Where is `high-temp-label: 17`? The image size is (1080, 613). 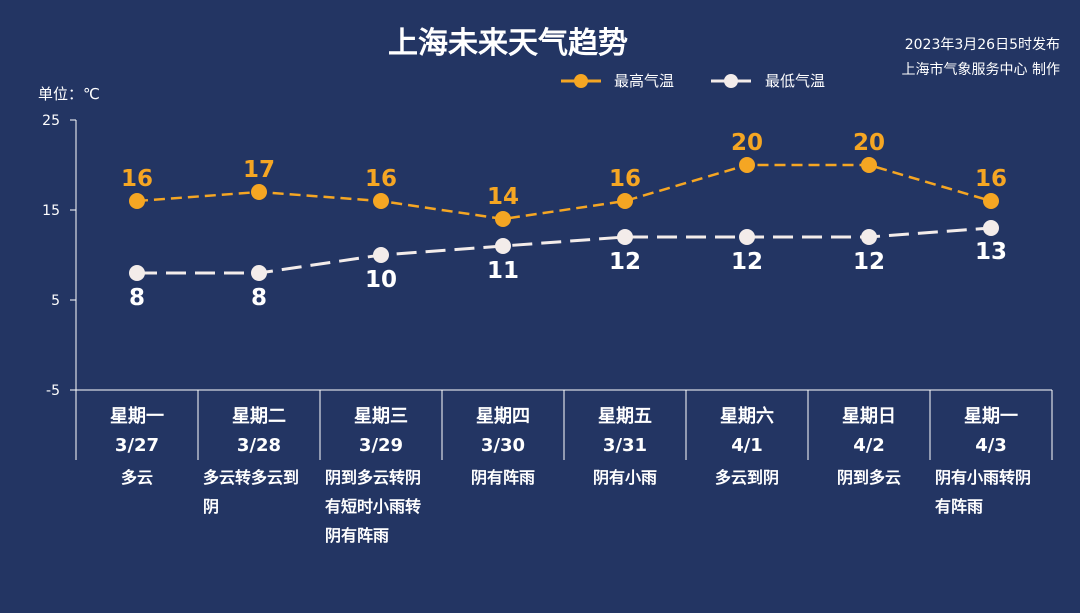 high-temp-label: 17 is located at coordinates (259, 170).